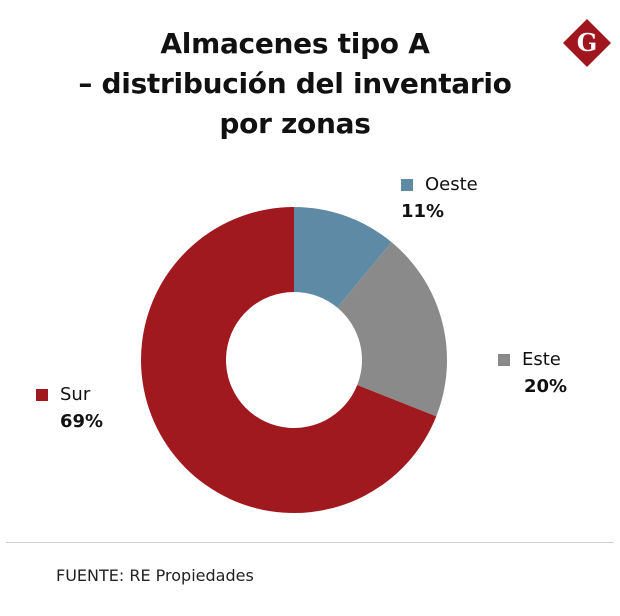 The width and height of the screenshot is (620, 616). I want to click on donut-slice-oeste, so click(343, 257).